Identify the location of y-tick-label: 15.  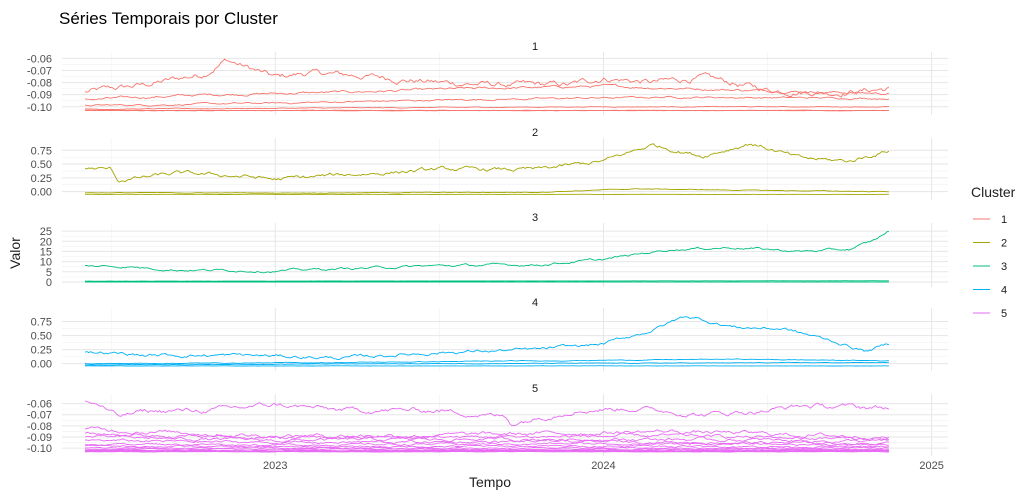
(46, 252).